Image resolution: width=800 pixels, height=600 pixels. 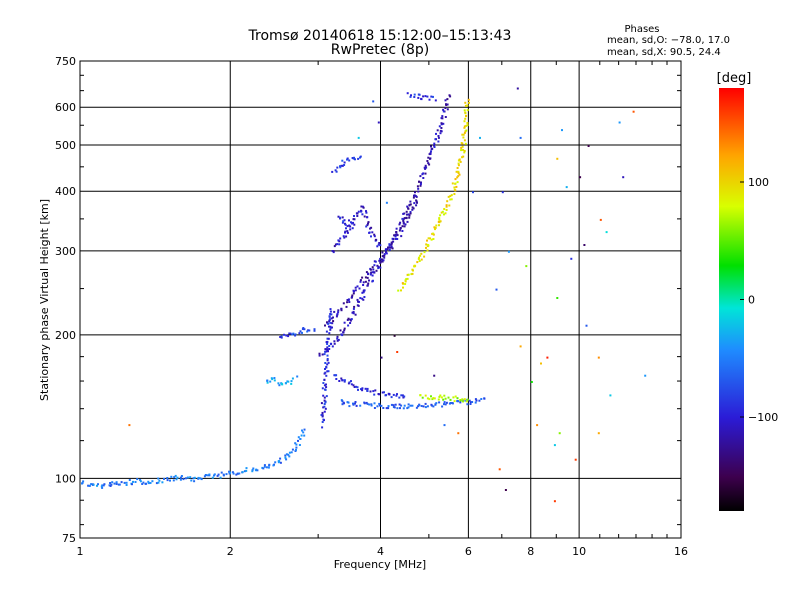 I want to click on y-tick-label: 750, so click(x=65, y=61).